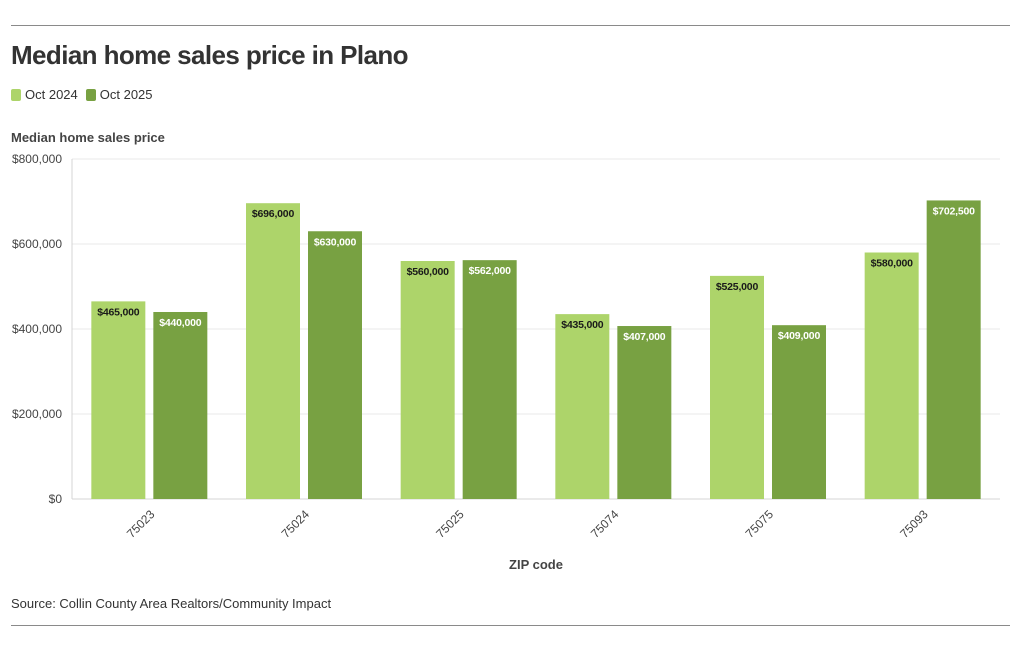 This screenshot has width=1020, height=650. I want to click on legend-item-series-2: Oct 2025, so click(119, 94).